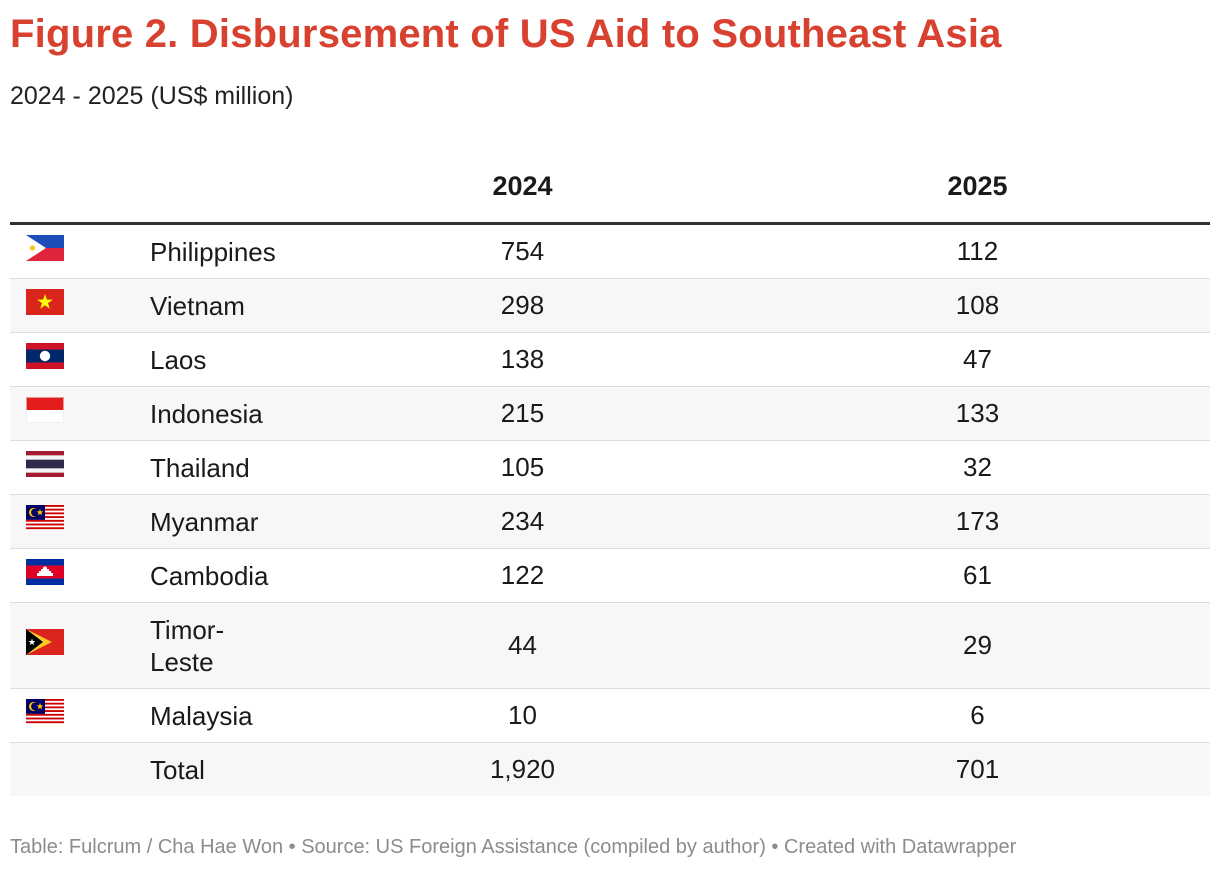 The height and width of the screenshot is (872, 1220). I want to click on value-2025: 701, so click(977, 769).